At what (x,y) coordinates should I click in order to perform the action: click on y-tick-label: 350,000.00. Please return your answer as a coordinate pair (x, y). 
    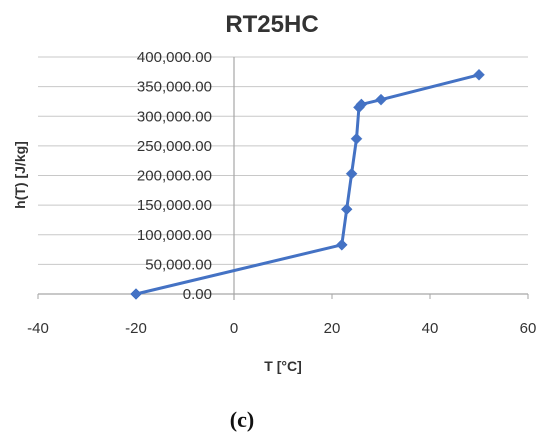
    Looking at the image, I should click on (174, 87).